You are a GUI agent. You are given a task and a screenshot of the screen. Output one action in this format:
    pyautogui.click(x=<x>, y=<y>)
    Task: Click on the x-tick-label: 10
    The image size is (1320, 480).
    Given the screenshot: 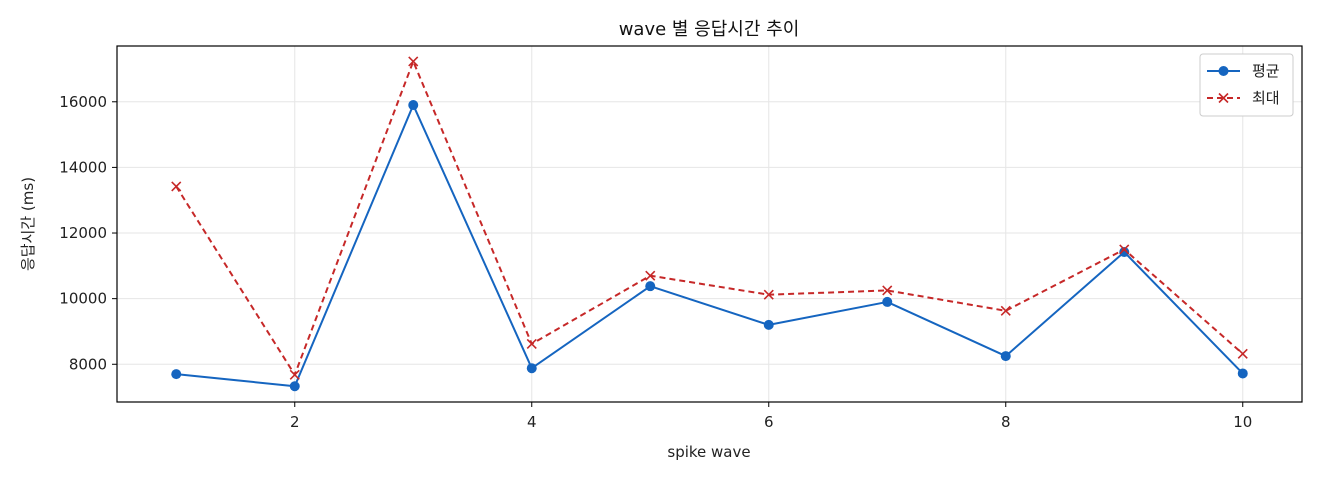 What is the action you would take?
    pyautogui.click(x=1242, y=422)
    